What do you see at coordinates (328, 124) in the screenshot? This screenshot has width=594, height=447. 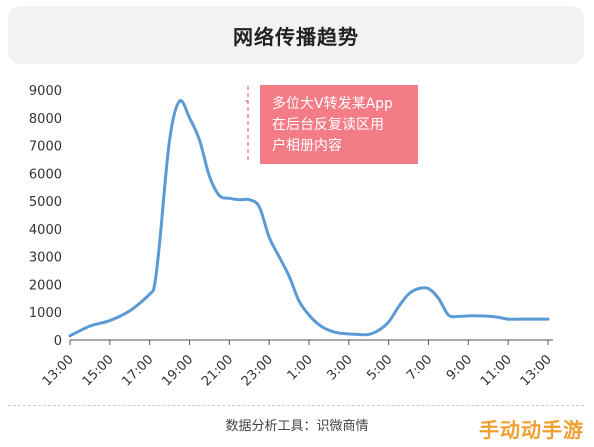 I see `annotation-text-line: 在后台反复读区用` at bounding box center [328, 124].